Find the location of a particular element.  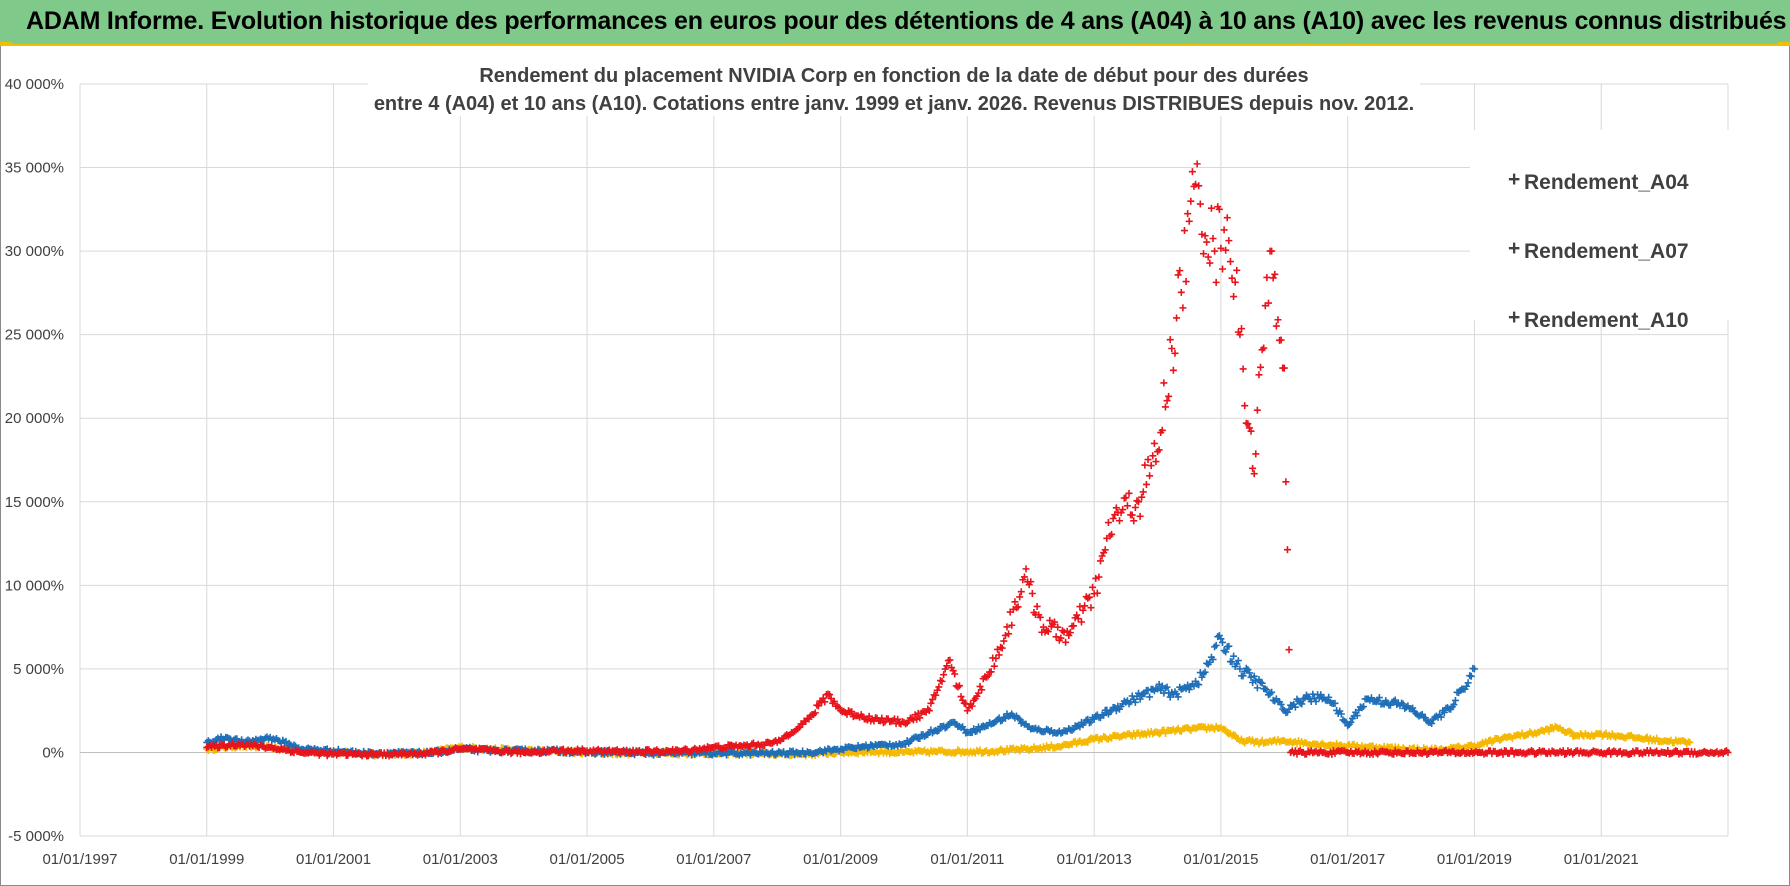

legend-label-a07: Rendement_A07 is located at coordinates (1606, 251).